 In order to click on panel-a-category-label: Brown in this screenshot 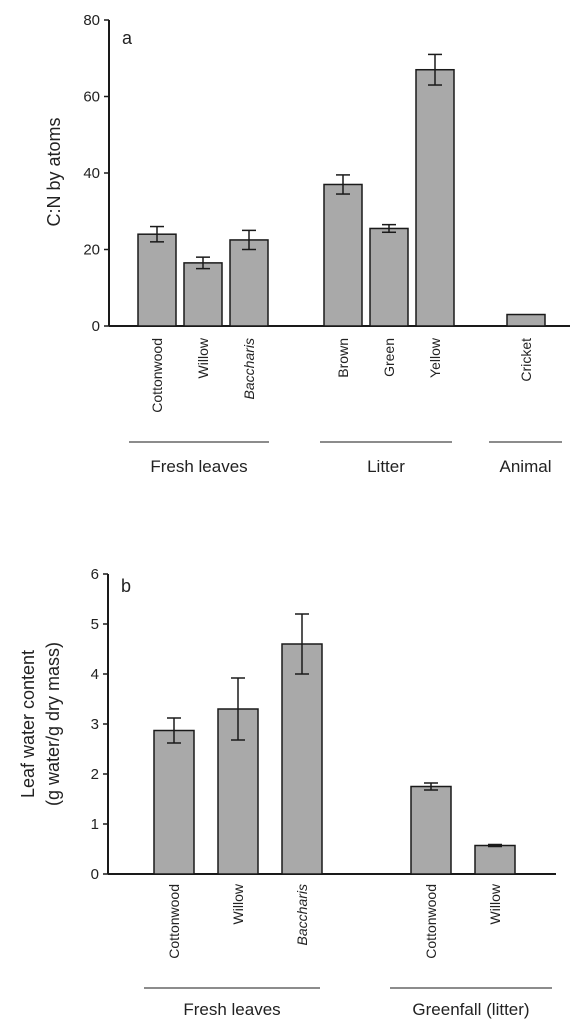, I will do `click(343, 358)`.